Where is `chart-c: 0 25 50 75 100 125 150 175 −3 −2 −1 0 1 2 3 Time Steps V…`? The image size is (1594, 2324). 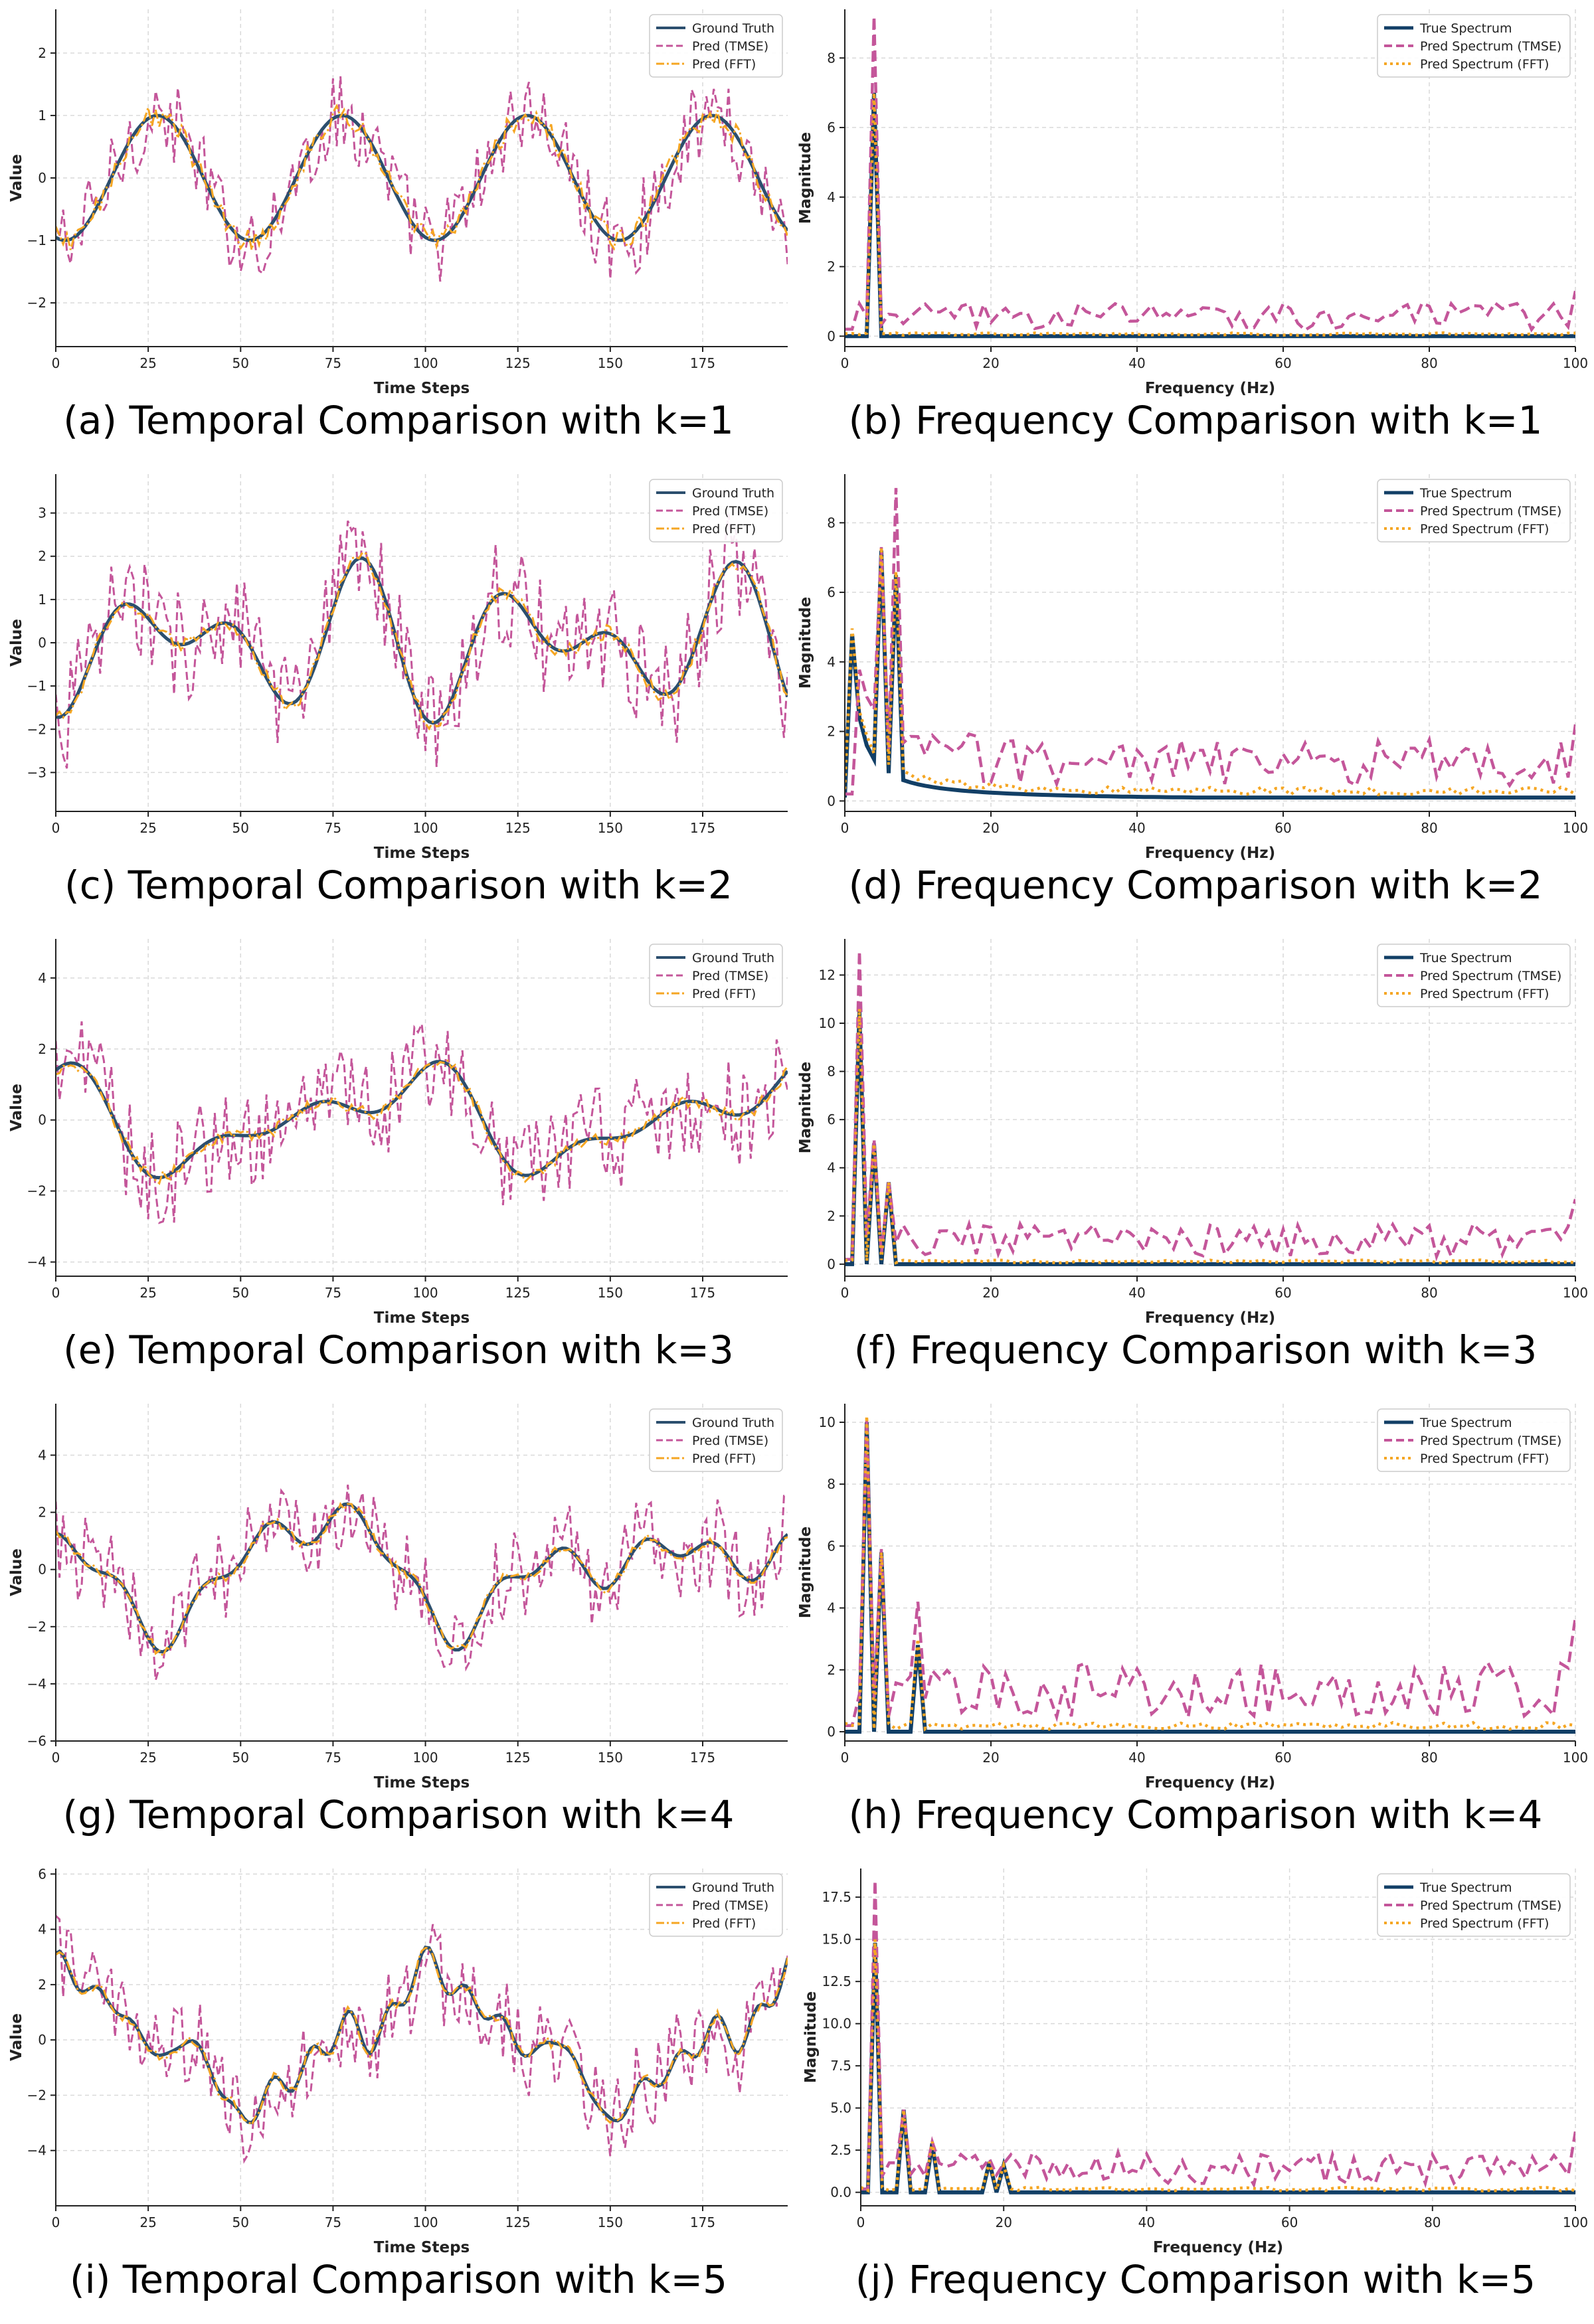
chart-c: 0 25 50 75 100 125 150 175 −3 −2 −1 0 1 2 3 Time Steps V… is located at coordinates (398, 668).